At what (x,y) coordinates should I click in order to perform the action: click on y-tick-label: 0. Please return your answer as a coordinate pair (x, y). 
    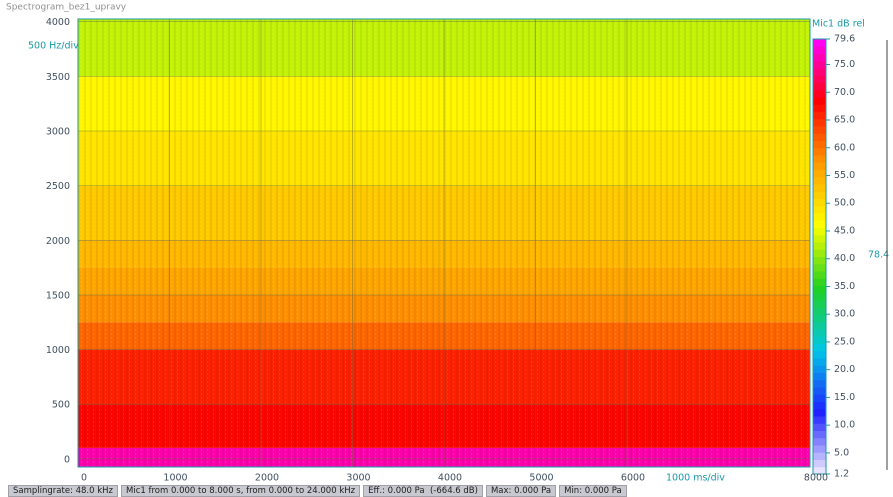
    Looking at the image, I should click on (67, 459).